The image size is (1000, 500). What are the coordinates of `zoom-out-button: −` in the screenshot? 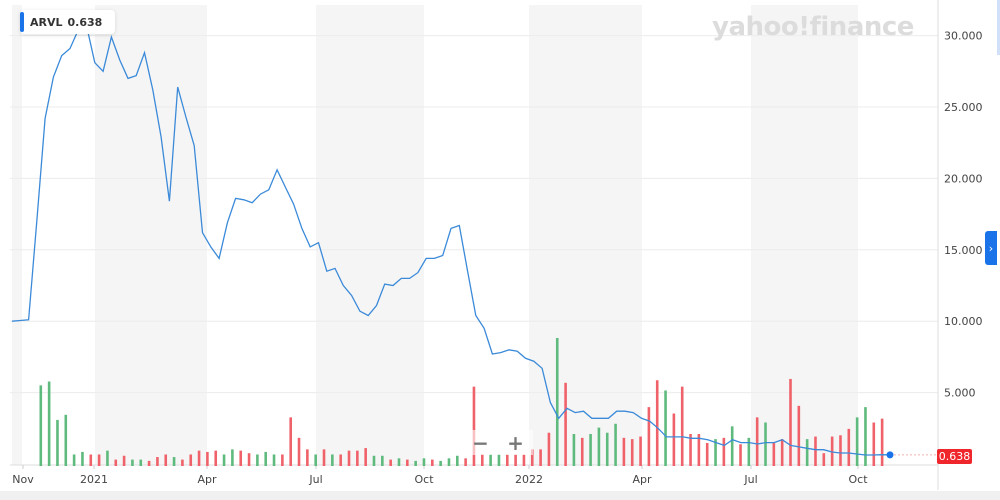 It's located at (480, 442).